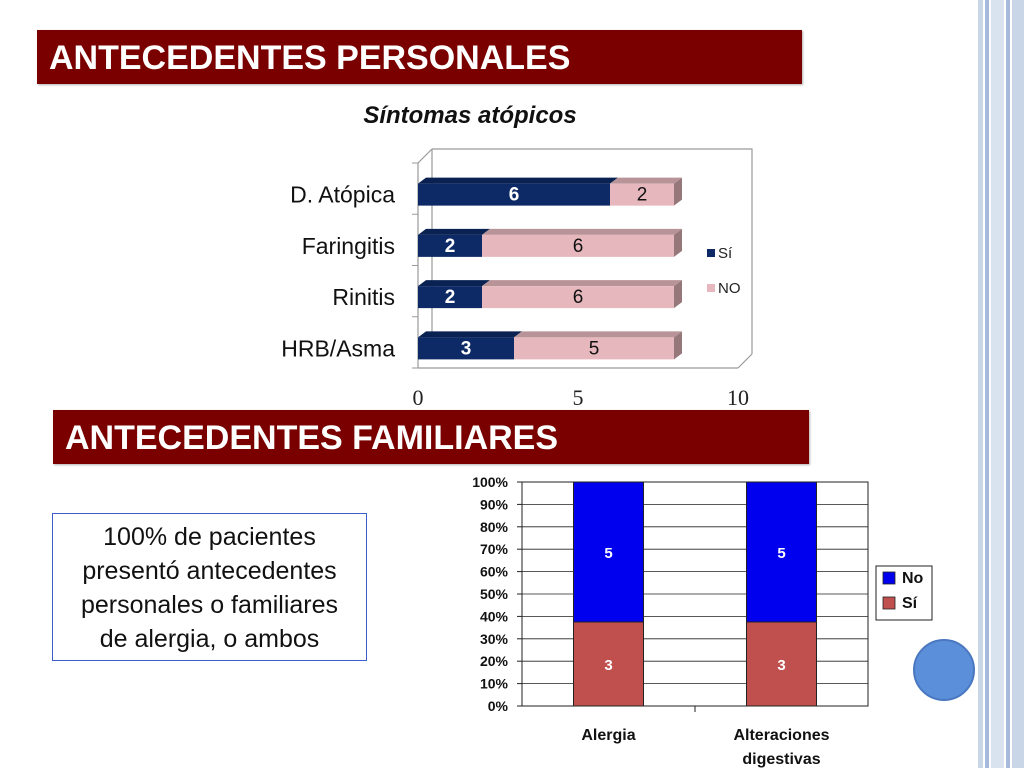 The height and width of the screenshot is (768, 1024). I want to click on data-label: 3, so click(466, 348).